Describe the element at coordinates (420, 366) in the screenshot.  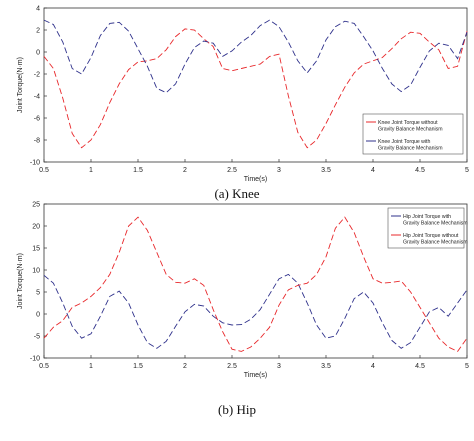
I see `hip-x-tick-label: 4.5` at that location.